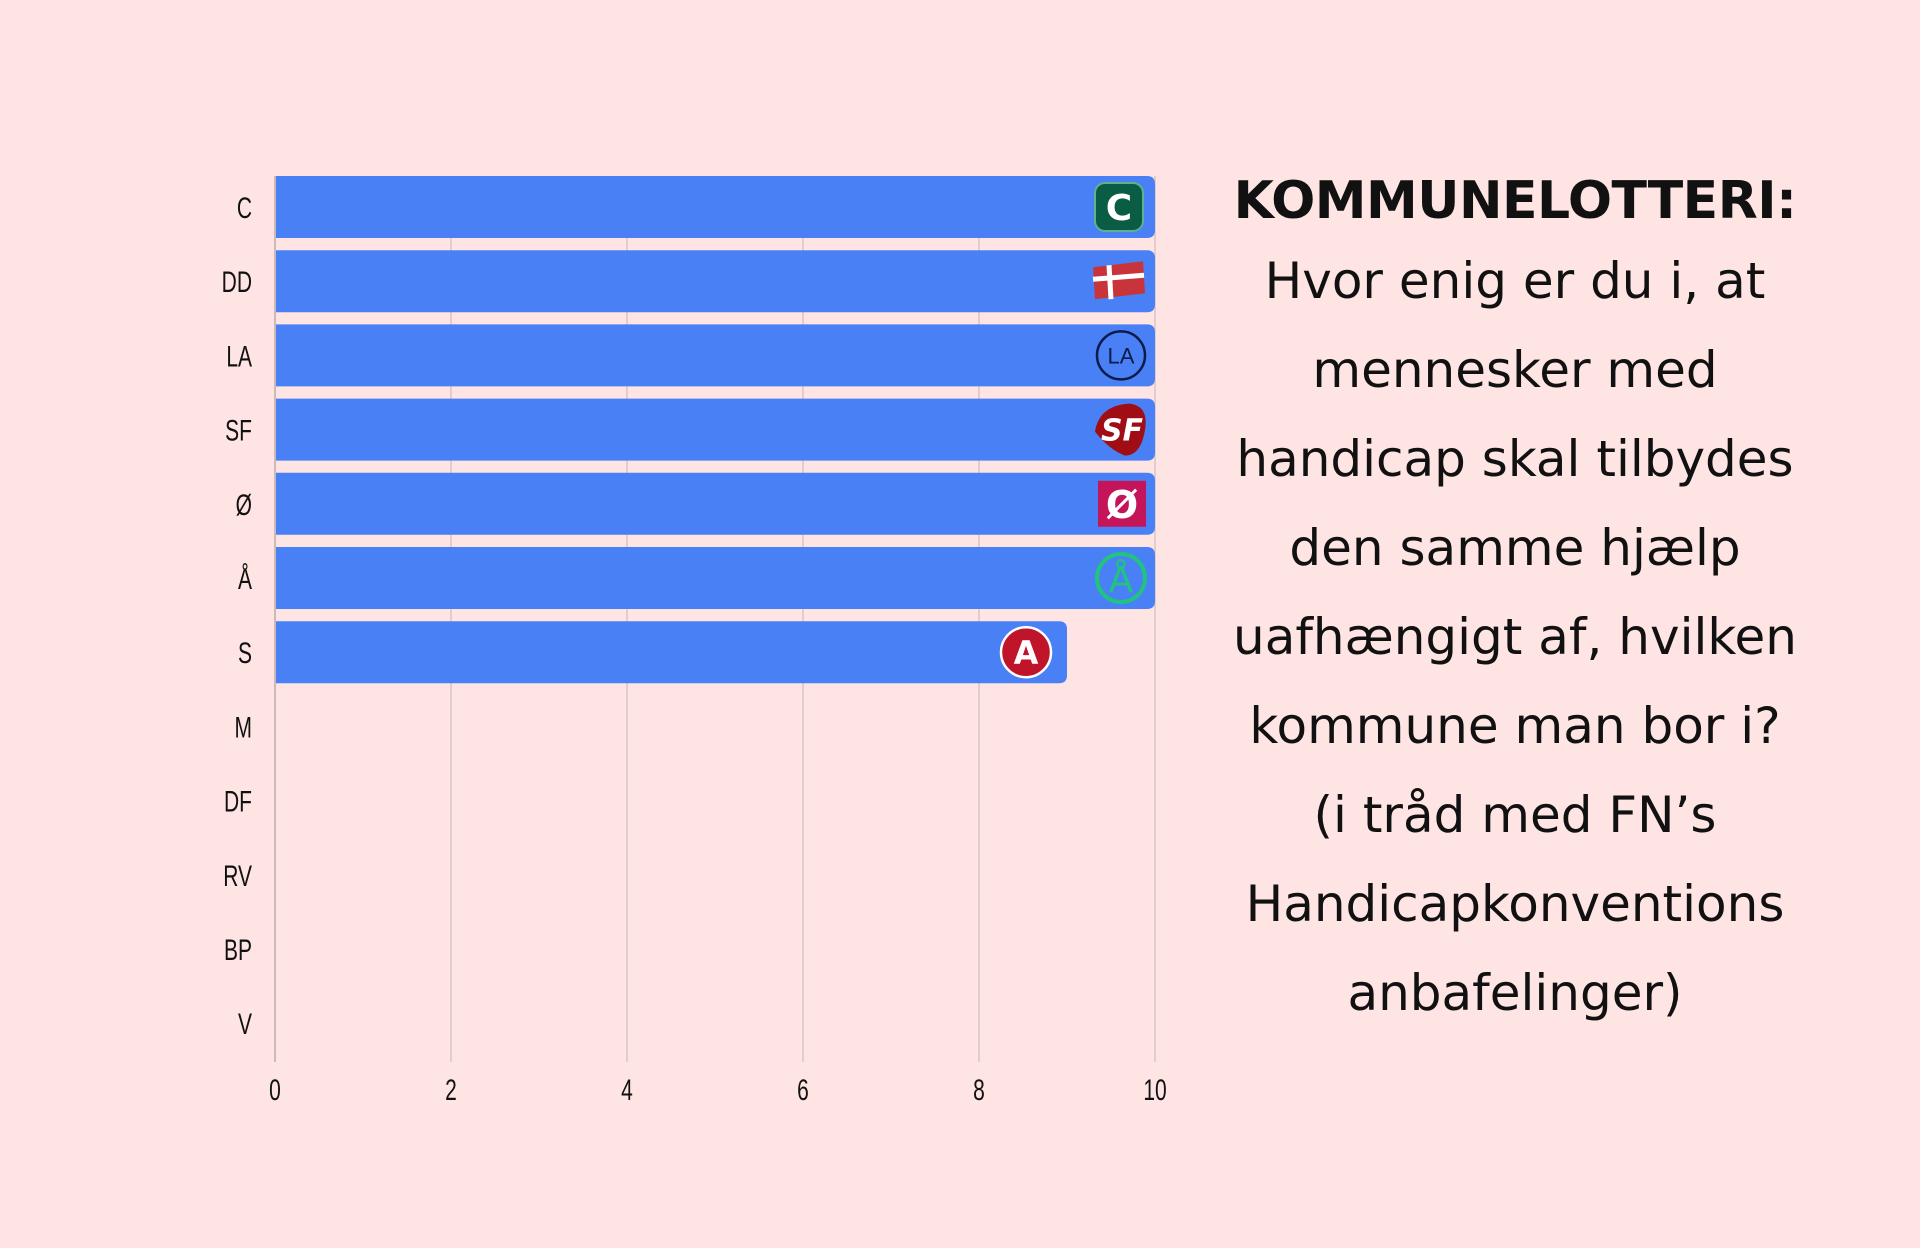 The width and height of the screenshot is (1920, 1248). What do you see at coordinates (1515, 548) in the screenshot?
I see `question-line: den samme hjælp` at bounding box center [1515, 548].